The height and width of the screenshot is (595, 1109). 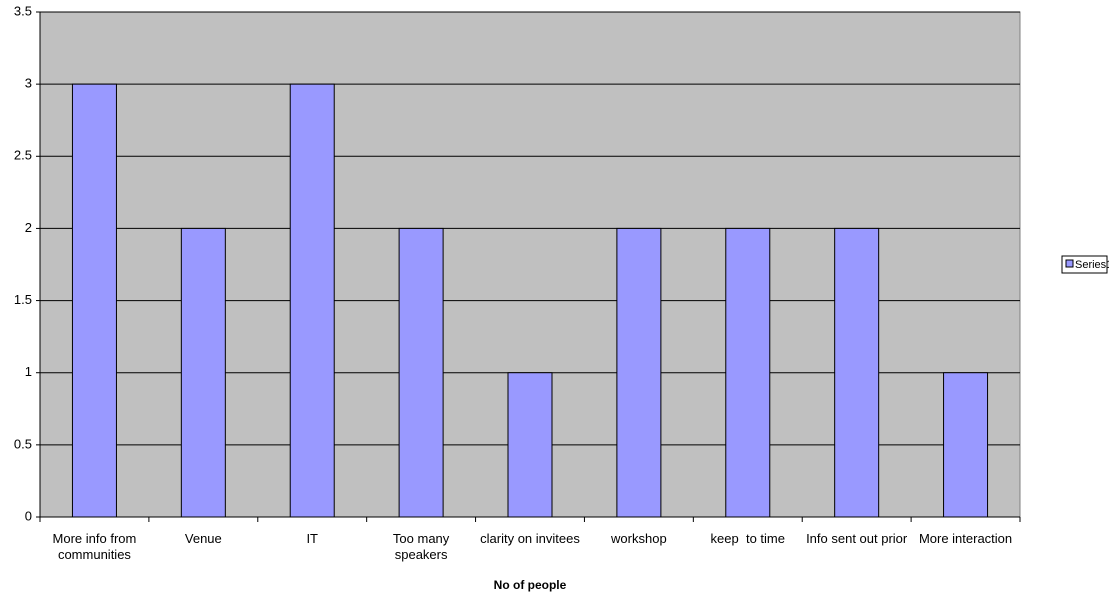 I want to click on y-tick-label: 3.5, so click(x=23, y=10).